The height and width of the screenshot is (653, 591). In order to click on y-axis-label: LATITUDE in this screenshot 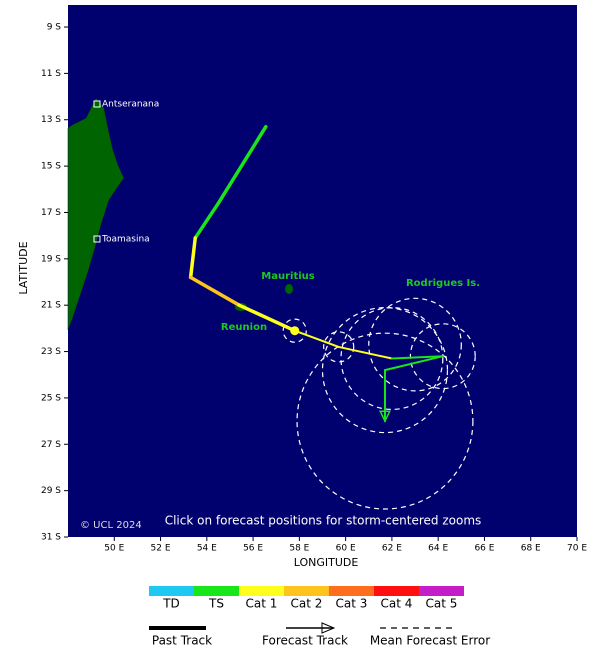, I will do `click(23, 267)`.